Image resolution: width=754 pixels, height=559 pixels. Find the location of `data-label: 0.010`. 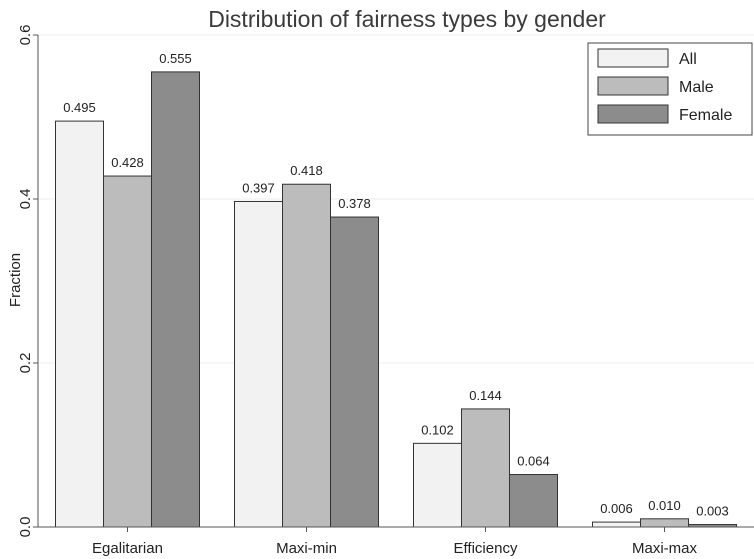

data-label: 0.010 is located at coordinates (664, 505).